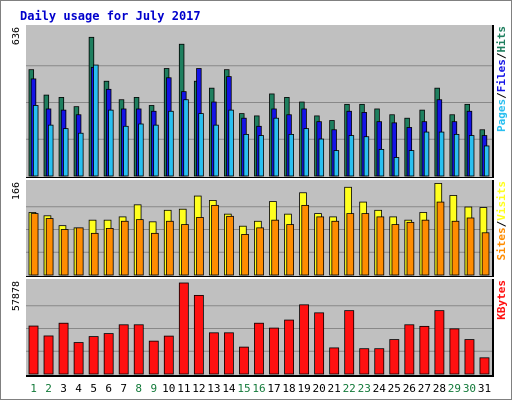 This screenshot has width=512, height=405. What do you see at coordinates (168, 388) in the screenshot?
I see `day-label-10: 10` at bounding box center [168, 388].